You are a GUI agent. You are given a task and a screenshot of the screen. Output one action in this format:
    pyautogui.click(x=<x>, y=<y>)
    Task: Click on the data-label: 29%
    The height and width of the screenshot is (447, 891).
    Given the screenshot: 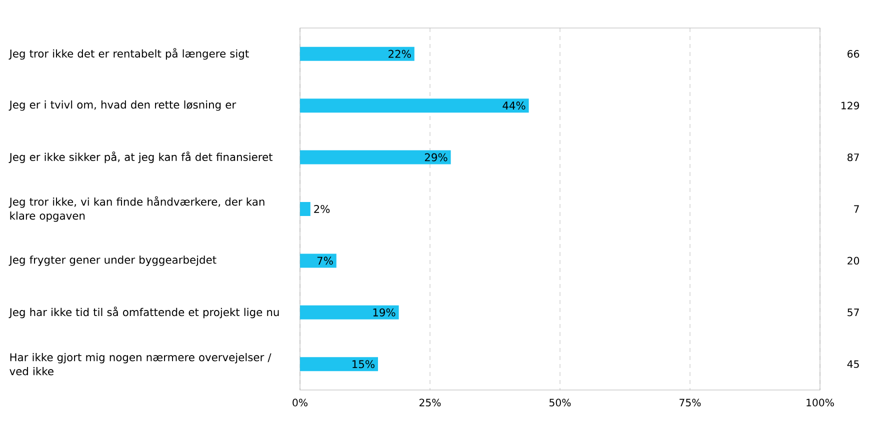 What is the action you would take?
    pyautogui.click(x=436, y=157)
    